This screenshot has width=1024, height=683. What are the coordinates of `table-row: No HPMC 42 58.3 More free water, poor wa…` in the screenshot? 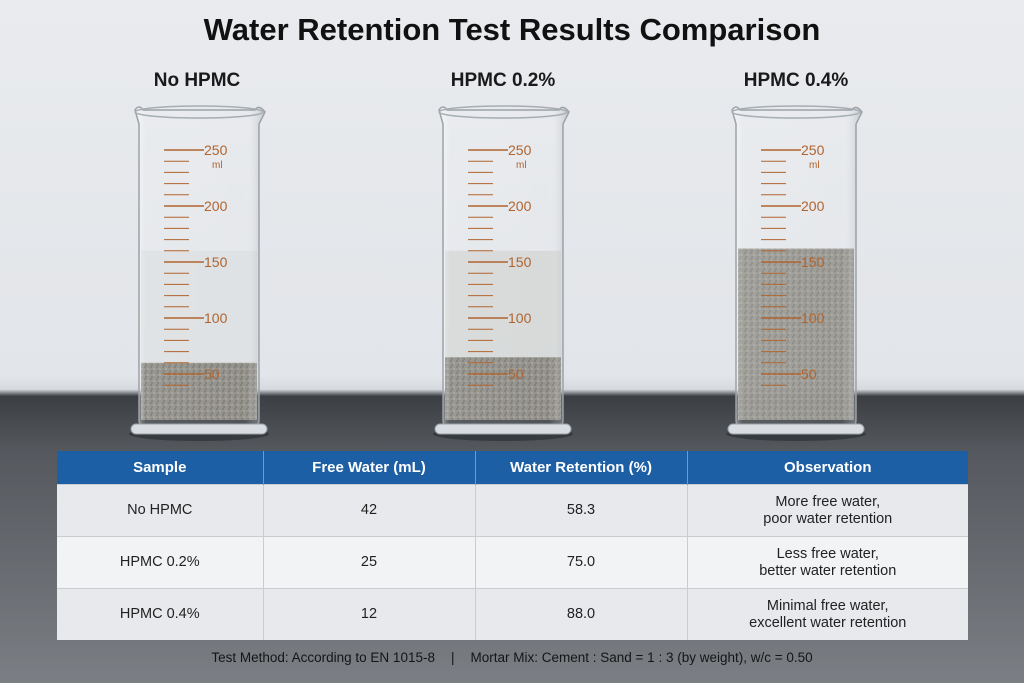 It's located at (512, 510).